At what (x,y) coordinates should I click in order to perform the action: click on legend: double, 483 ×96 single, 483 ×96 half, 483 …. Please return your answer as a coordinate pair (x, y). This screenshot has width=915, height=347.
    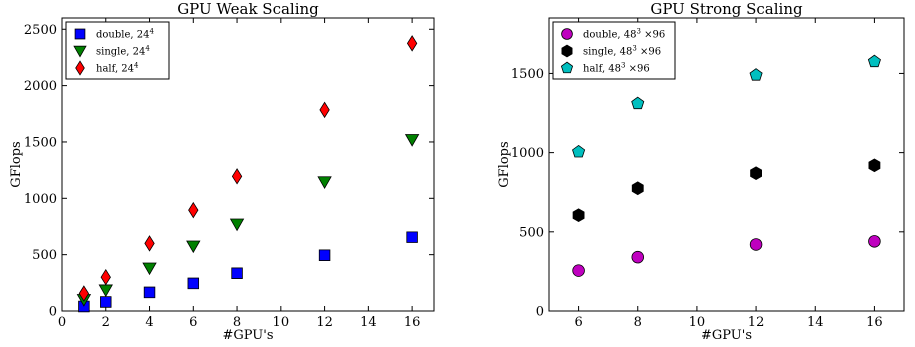
    Looking at the image, I should click on (614, 50).